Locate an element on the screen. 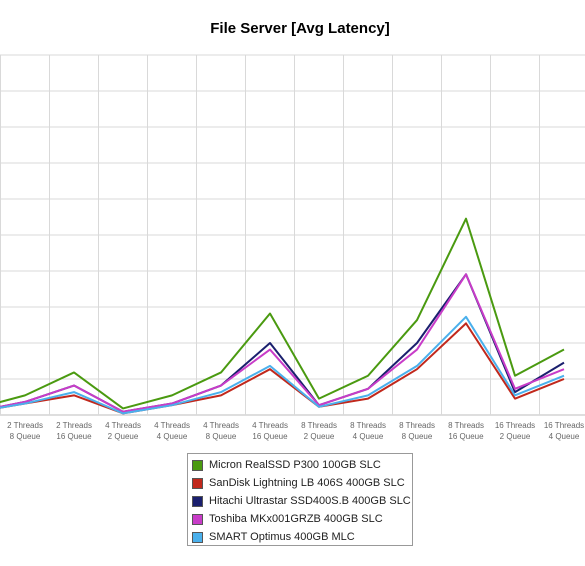 Image resolution: width=585 pixels, height=566 pixels. legend-item: Hitachi Ultrastar SSD400S.B 400GB SLC is located at coordinates (301, 501).